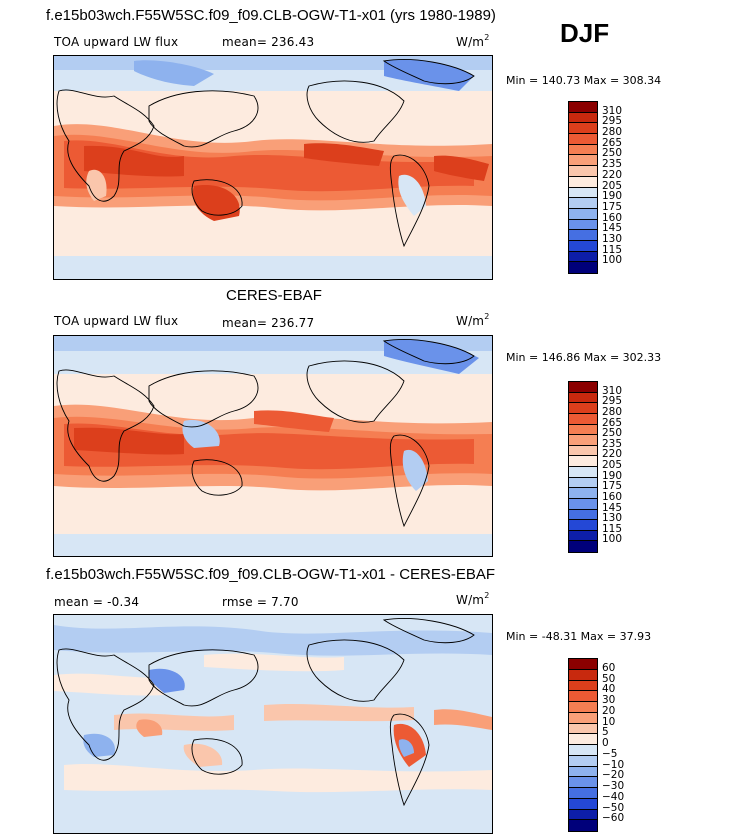 The image size is (733, 840). What do you see at coordinates (612, 433) in the screenshot?
I see `colorbar-tick-label: 250` at bounding box center [612, 433].